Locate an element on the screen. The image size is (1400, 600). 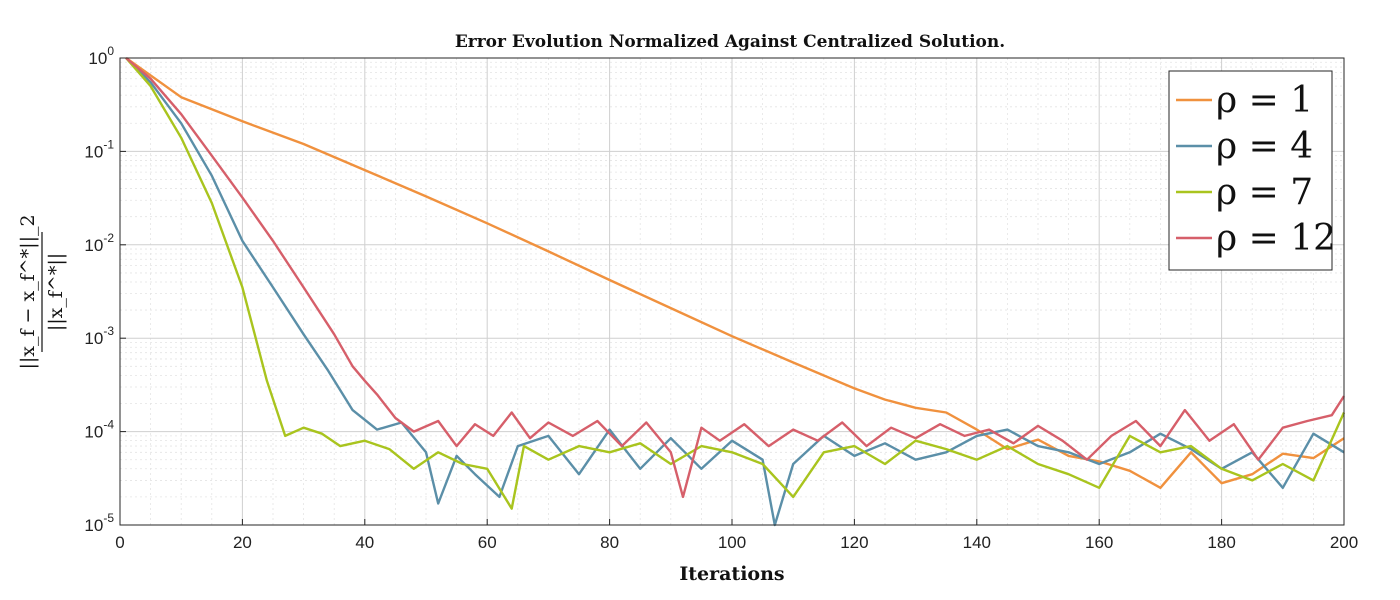
y-axis-label-denominator: ||x_f^*|| is located at coordinates (56, 292).